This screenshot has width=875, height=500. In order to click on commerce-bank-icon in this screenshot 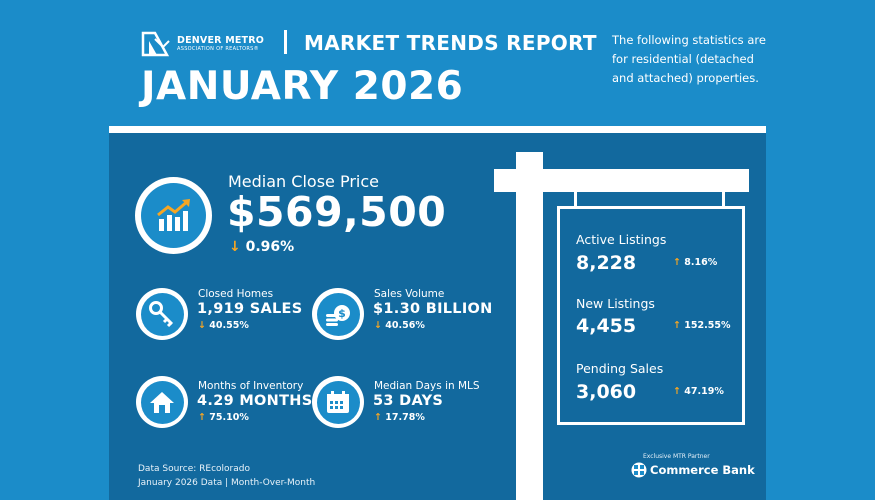, I will do `click(639, 470)`.